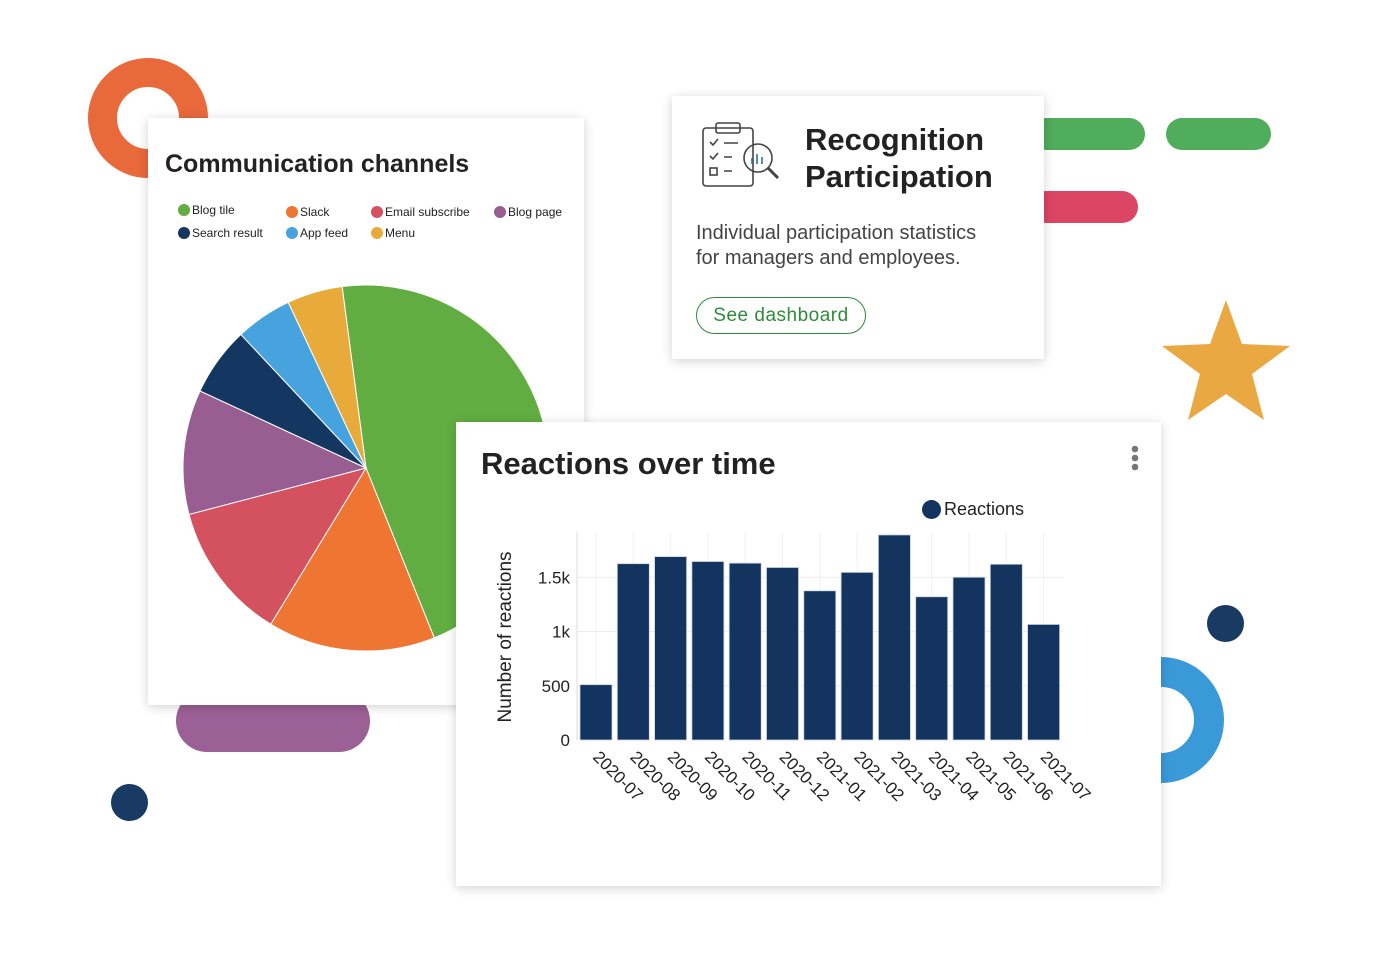 The width and height of the screenshot is (1400, 956). I want to click on legend-label: App feed, so click(324, 233).